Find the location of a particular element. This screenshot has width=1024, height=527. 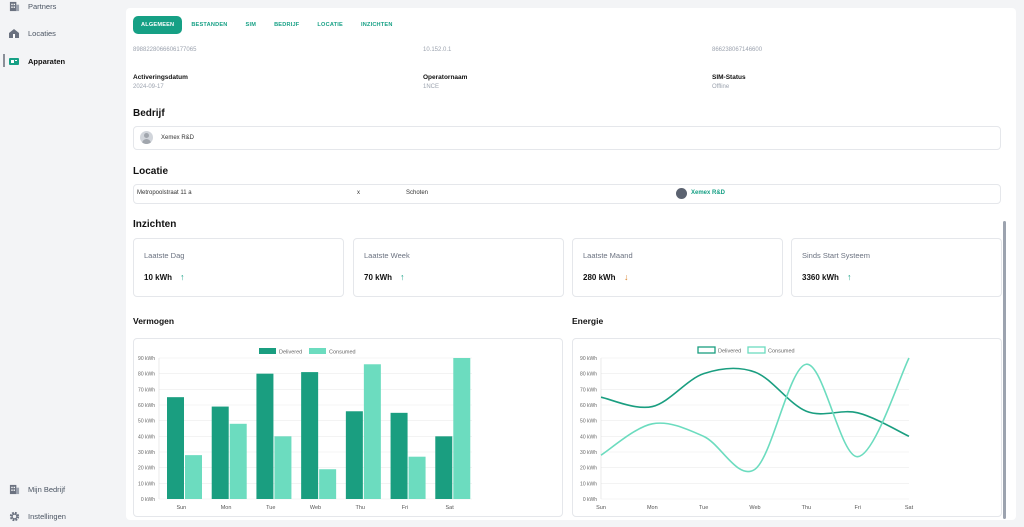

y-tick-label: 10 kWh is located at coordinates (146, 484).